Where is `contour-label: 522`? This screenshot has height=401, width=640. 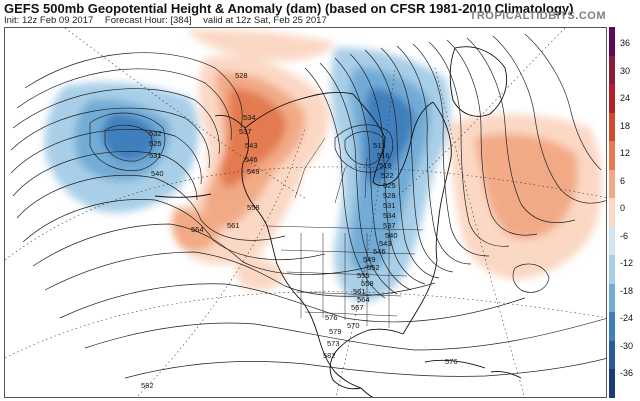
contour-label: 522 is located at coordinates (387, 175).